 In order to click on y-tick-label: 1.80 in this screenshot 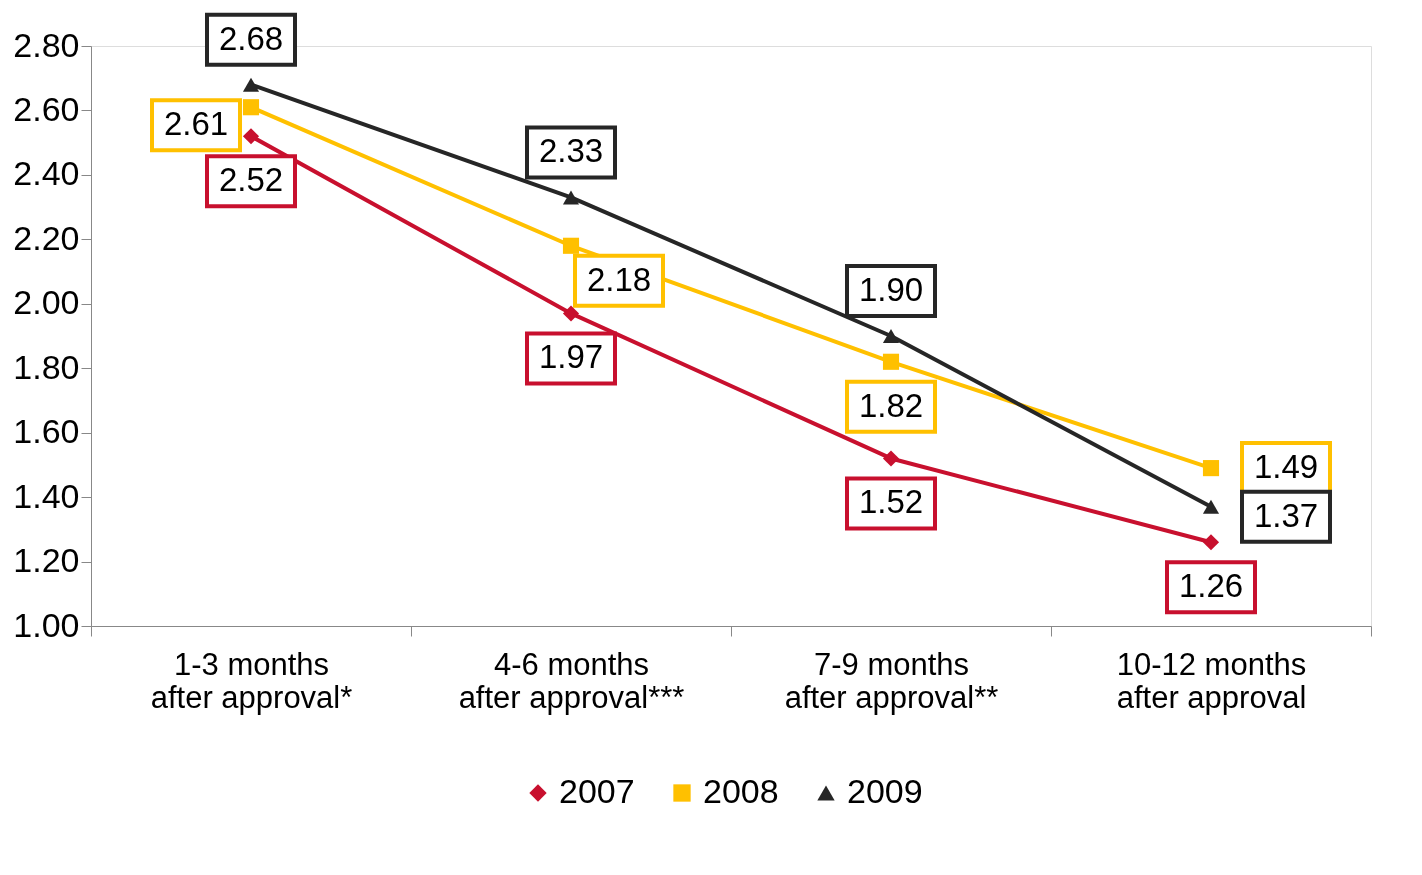, I will do `click(46, 366)`.